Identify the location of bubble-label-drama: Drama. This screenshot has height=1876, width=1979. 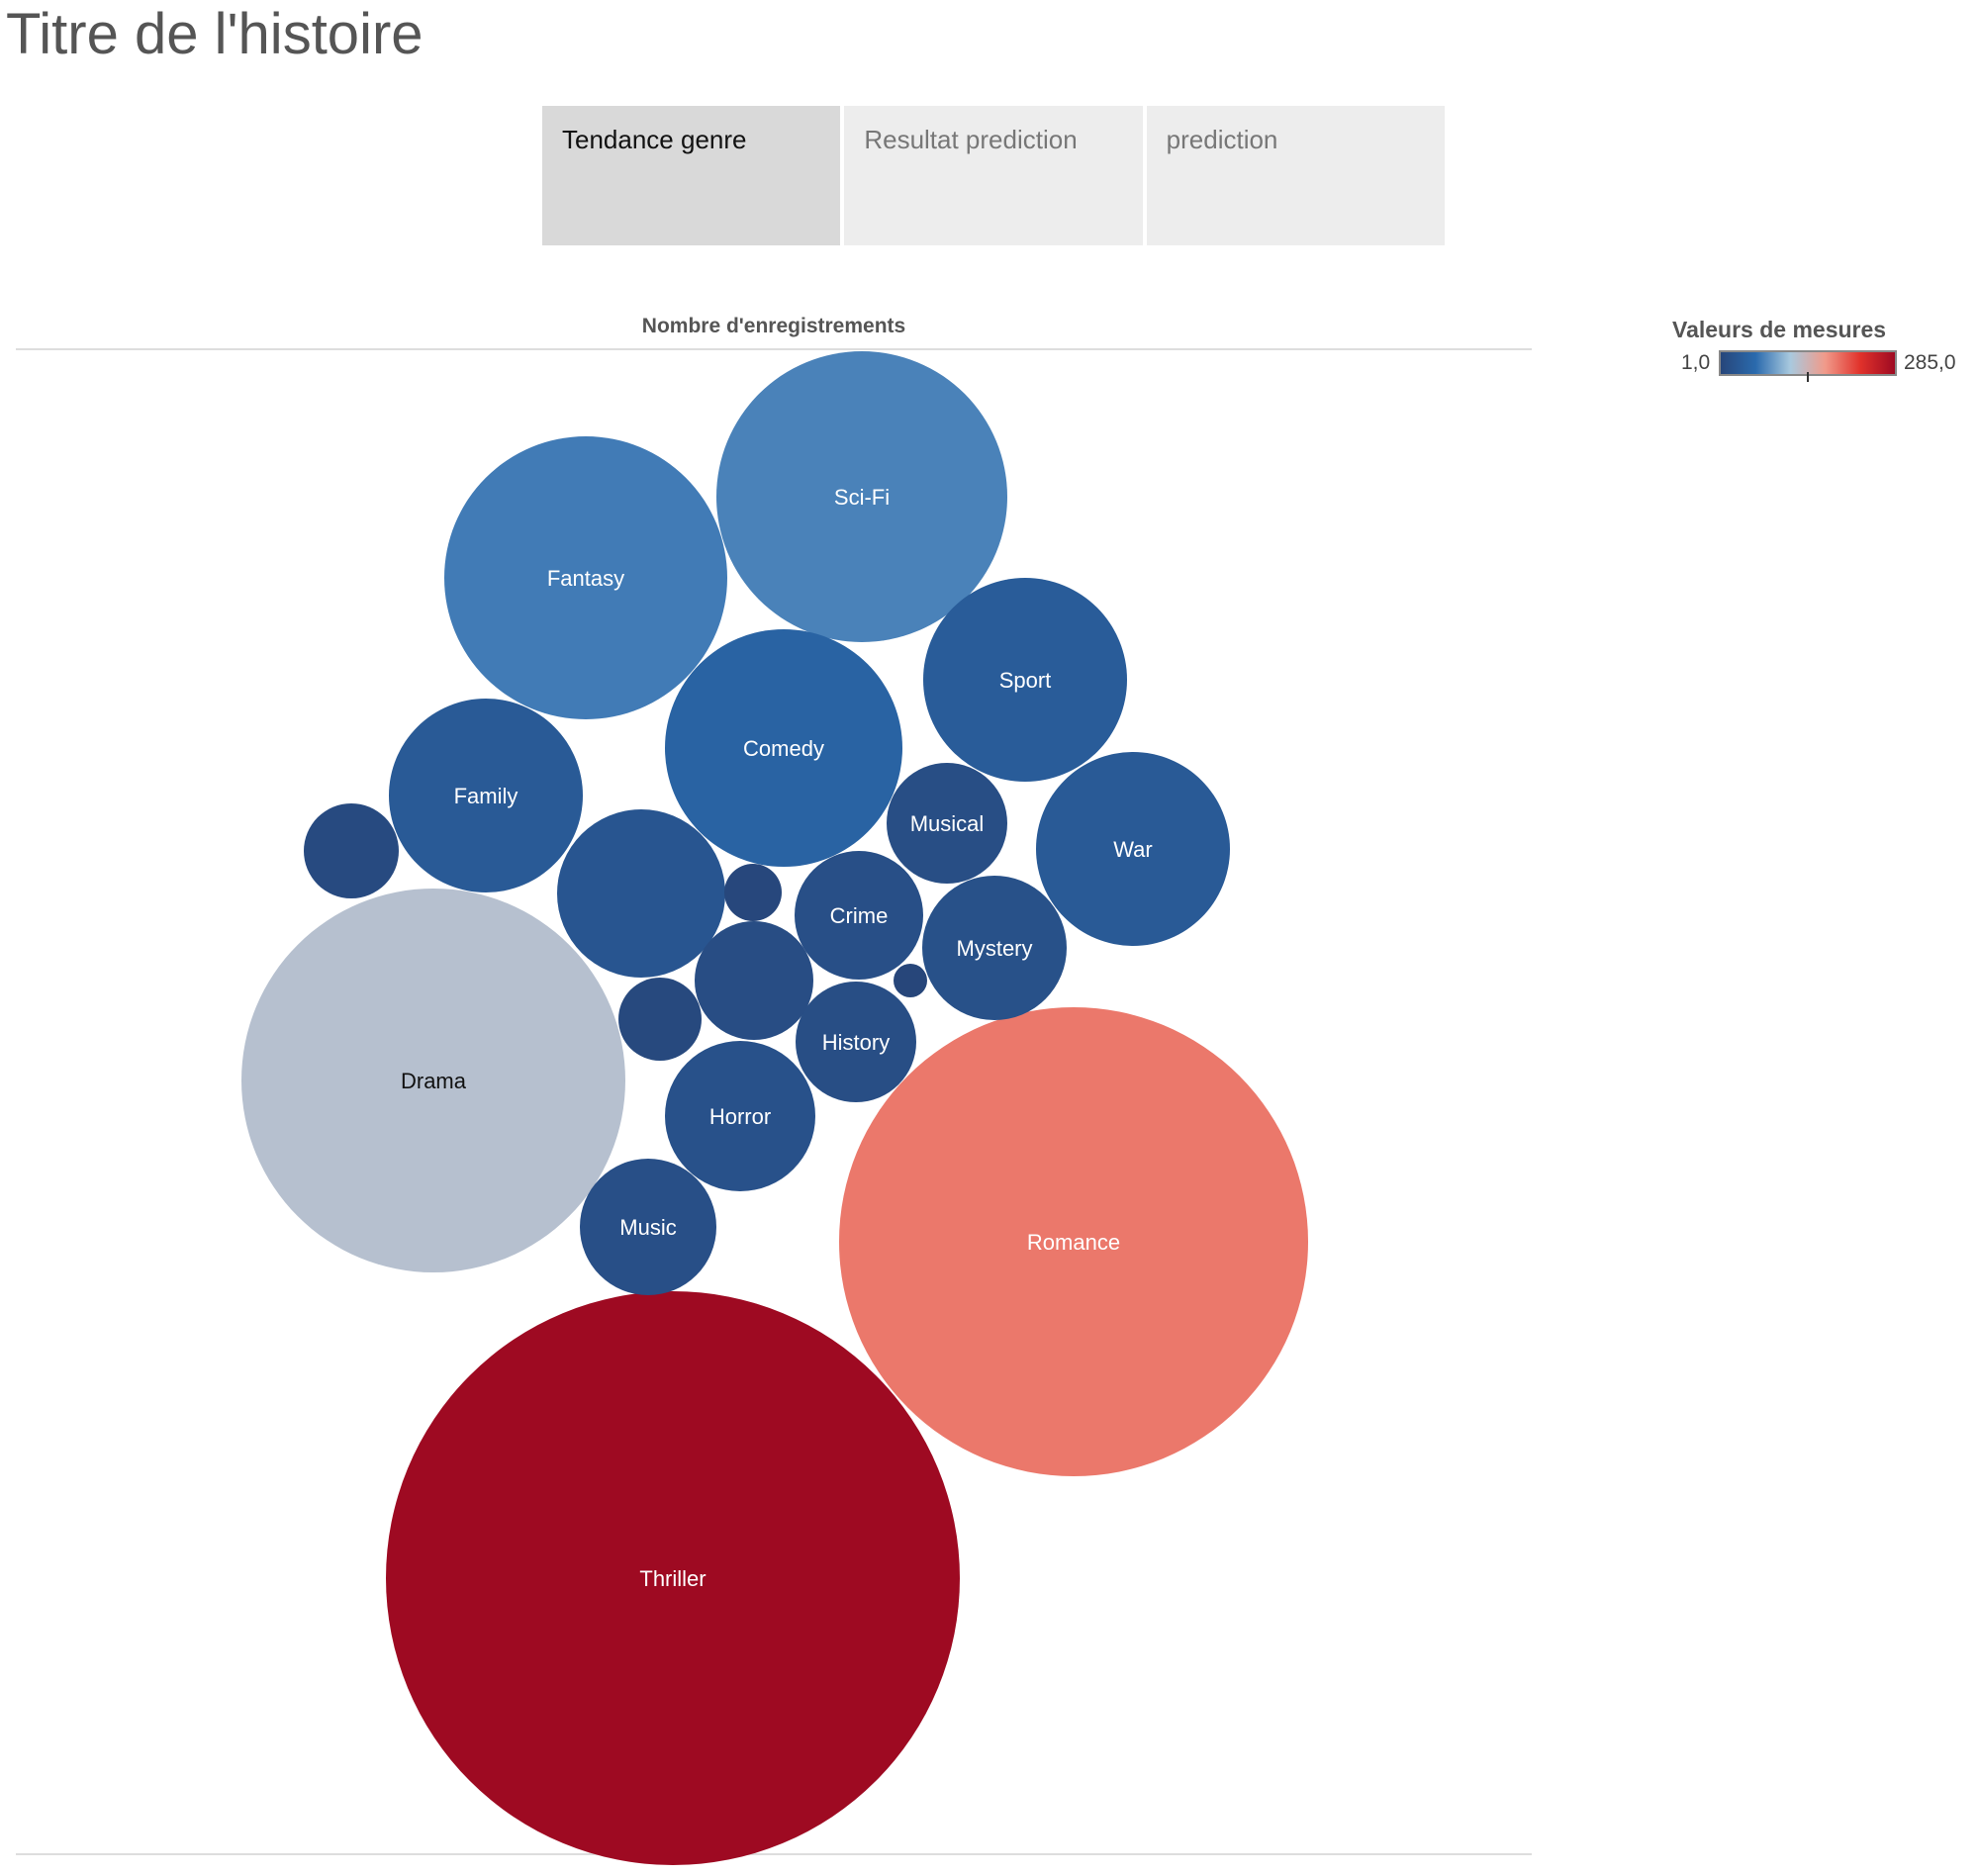
(434, 1081).